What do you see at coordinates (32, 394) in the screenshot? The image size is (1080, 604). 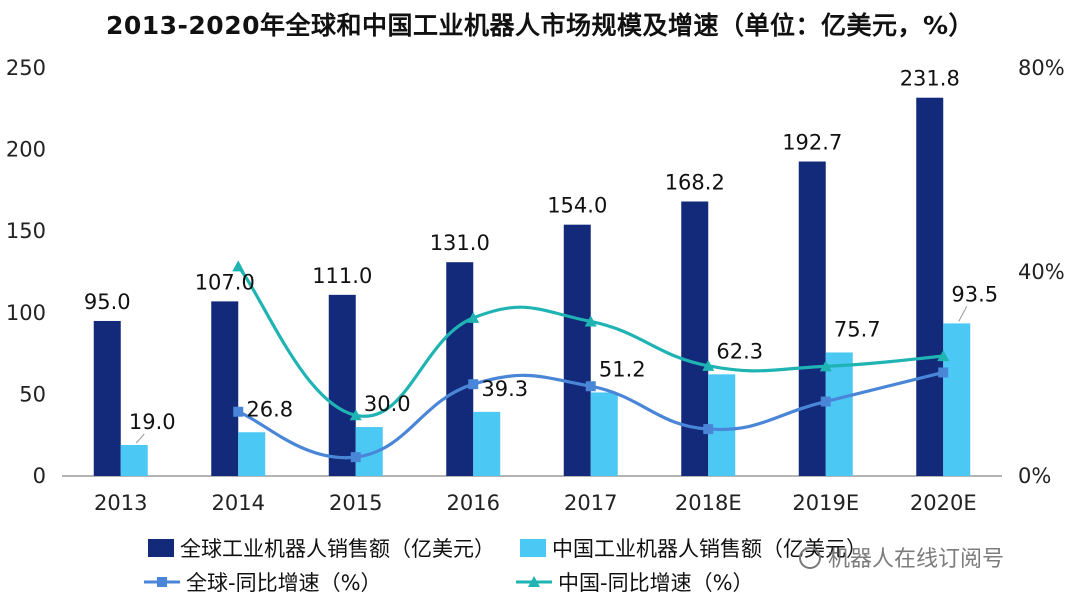 I see `y-left-tick-label: 50` at bounding box center [32, 394].